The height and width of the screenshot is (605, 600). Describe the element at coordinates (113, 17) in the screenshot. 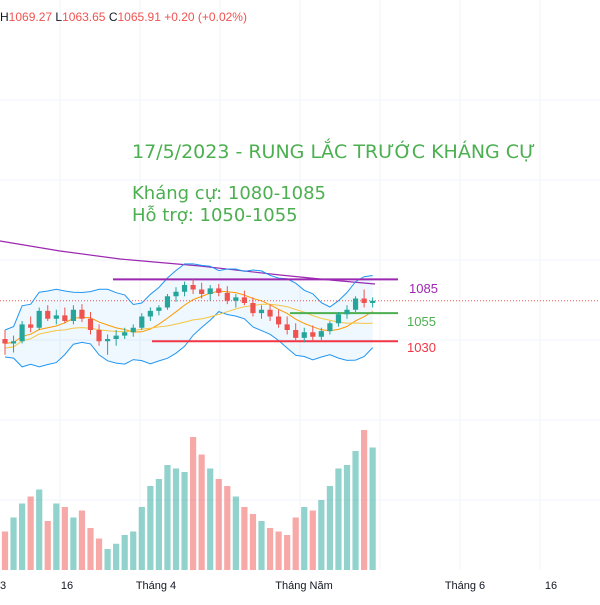

I see `close-key: C` at that location.